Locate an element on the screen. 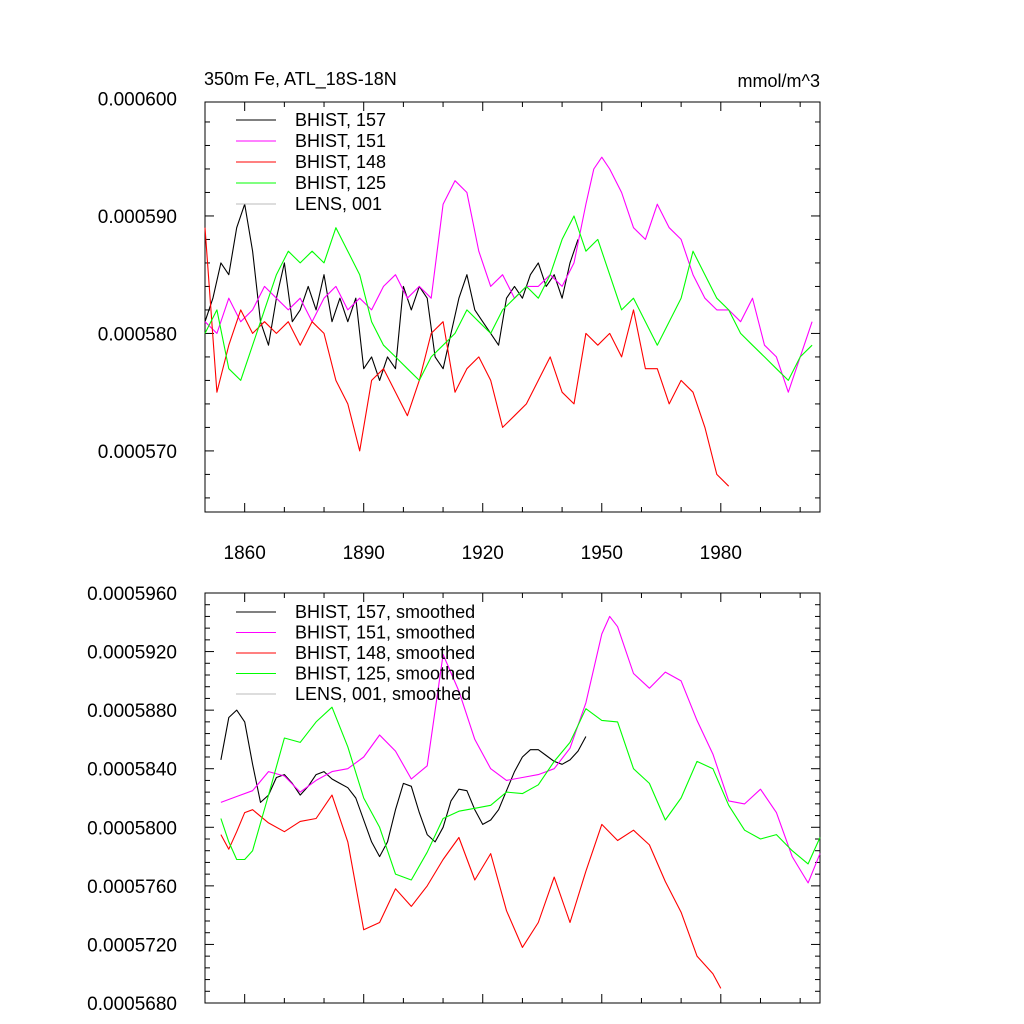  legend-label: BHIST, 148, smoothed is located at coordinates (385, 653).